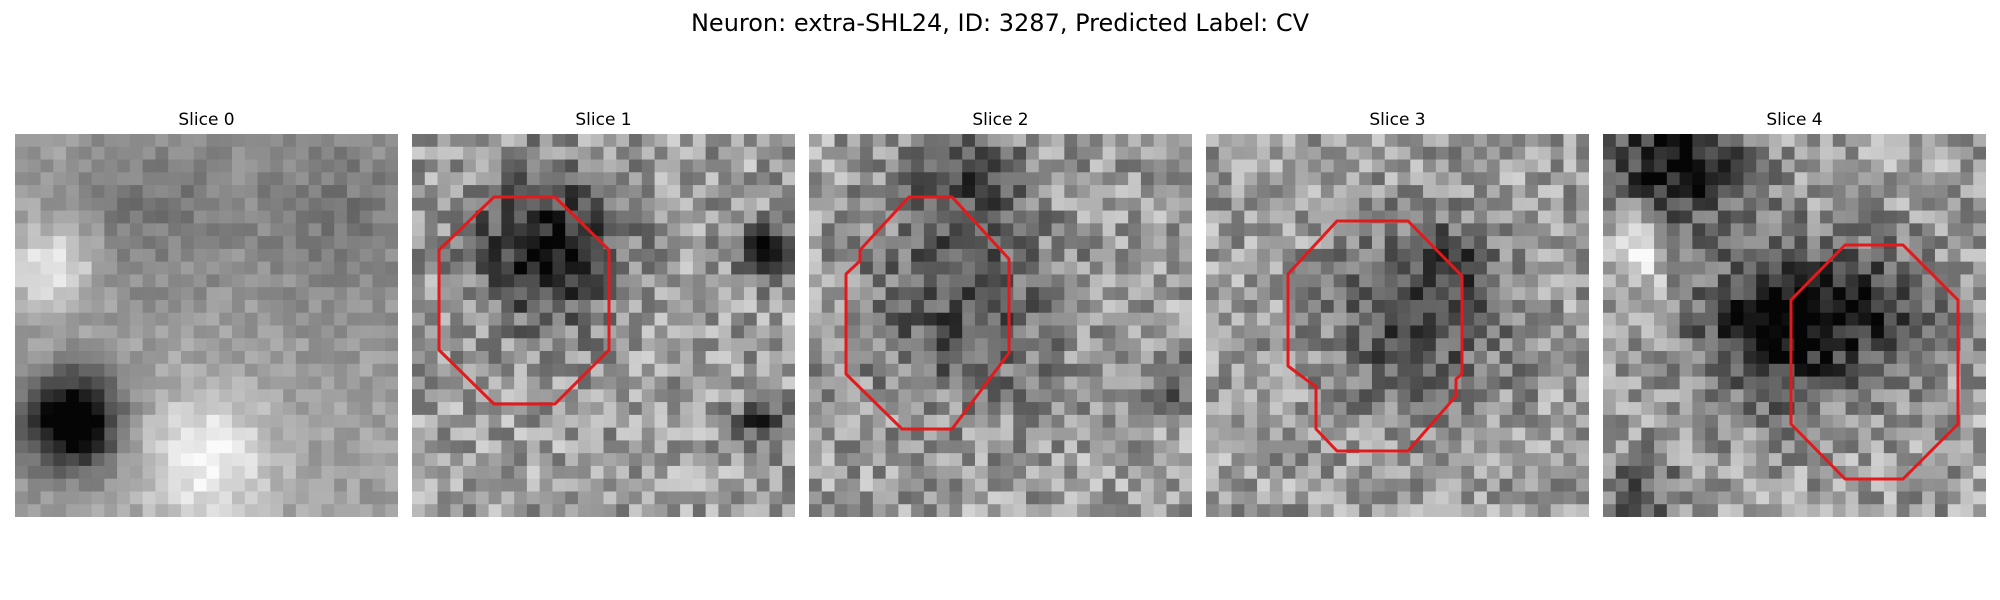 This screenshot has width=2000, height=600. Describe the element at coordinates (1000, 120) in the screenshot. I see `slice-title: Slice 2` at that location.